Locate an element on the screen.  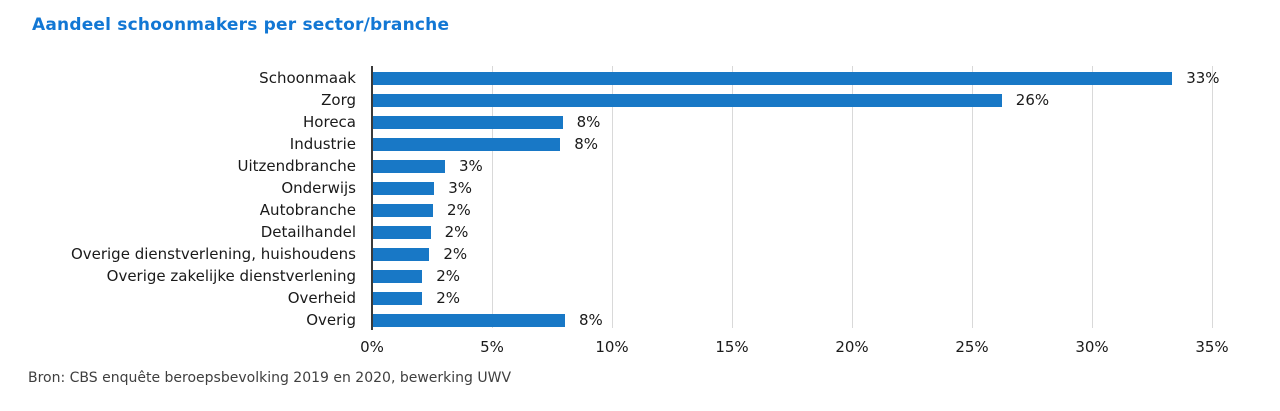
chart-row: Overig 8% is located at coordinates (630, 320).